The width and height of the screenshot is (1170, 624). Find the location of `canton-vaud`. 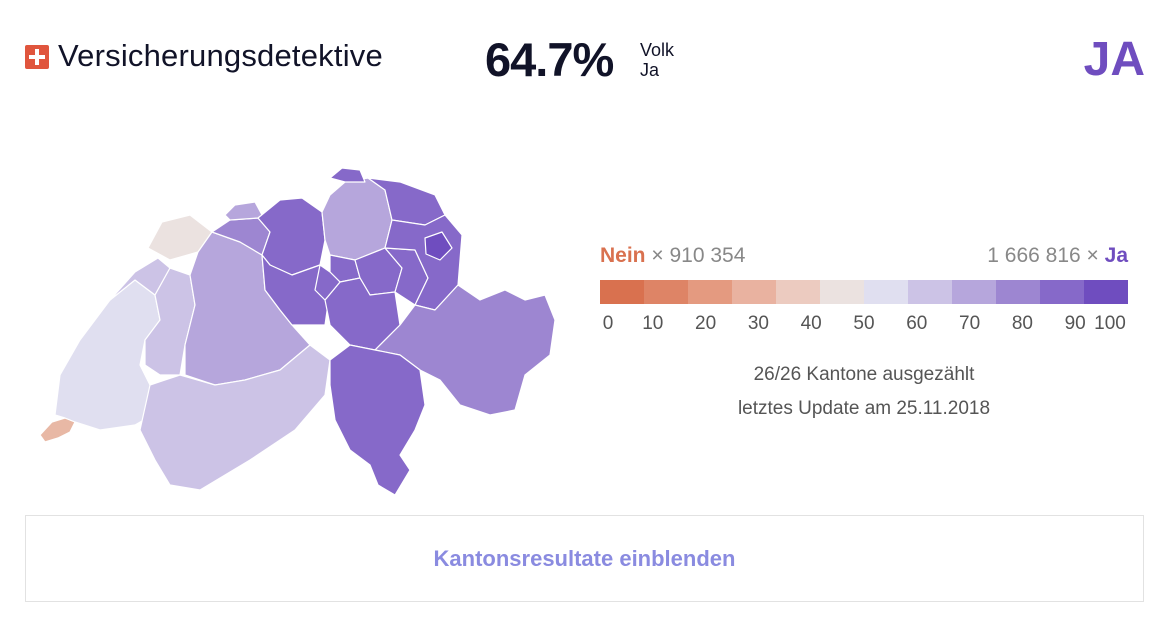

canton-vaud is located at coordinates (112, 355).